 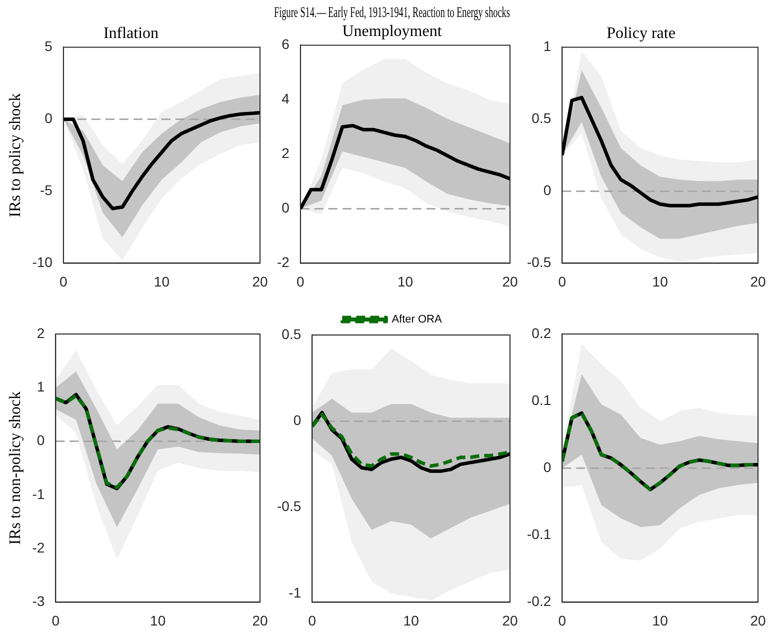 What do you see at coordinates (48, 46) in the screenshot?
I see `y-tick-label: 5` at bounding box center [48, 46].